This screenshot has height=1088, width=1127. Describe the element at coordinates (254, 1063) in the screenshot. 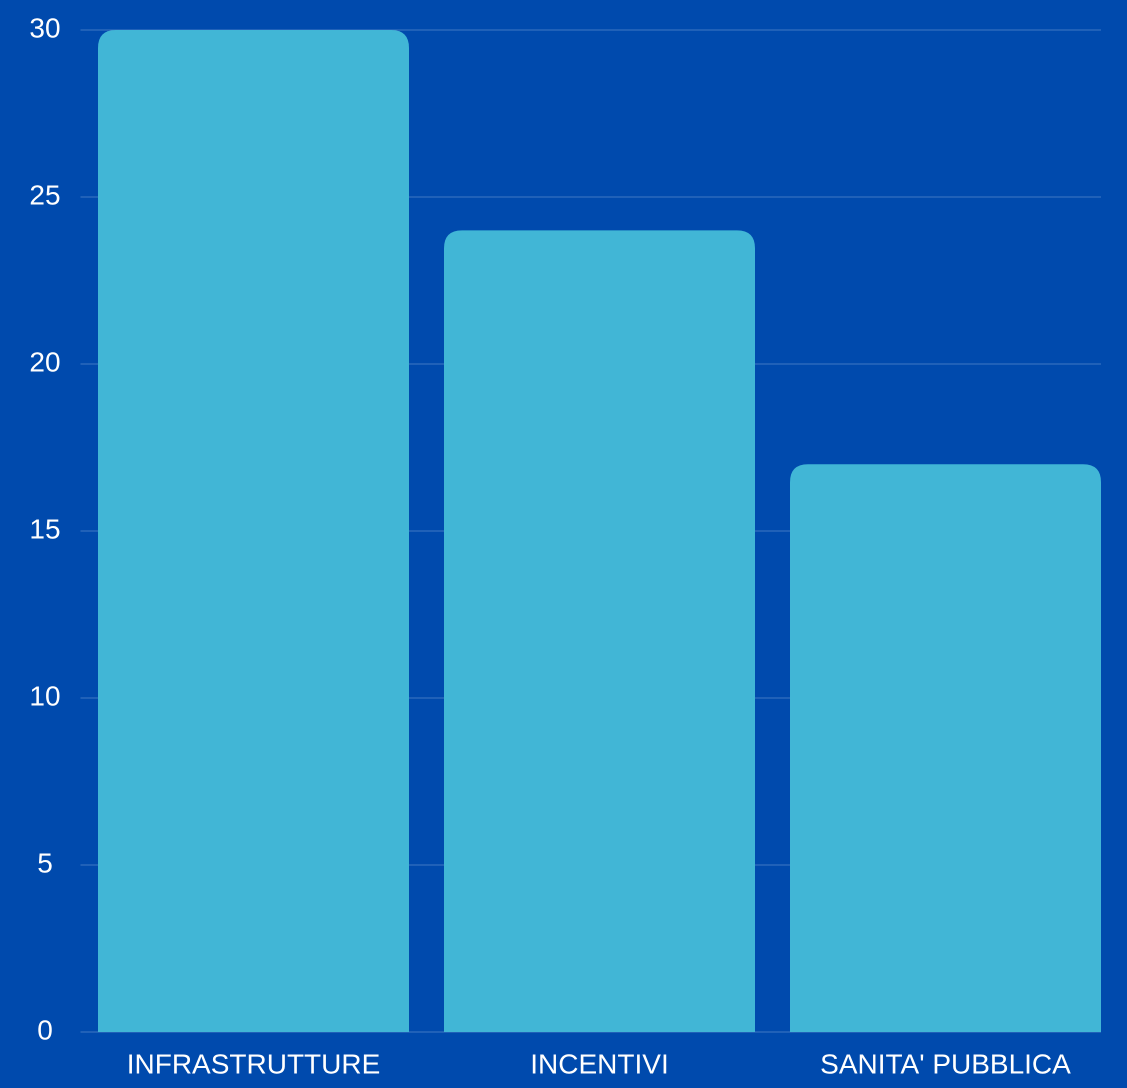

I see `x-tick-label: INFRASTRUTTURE` at that location.